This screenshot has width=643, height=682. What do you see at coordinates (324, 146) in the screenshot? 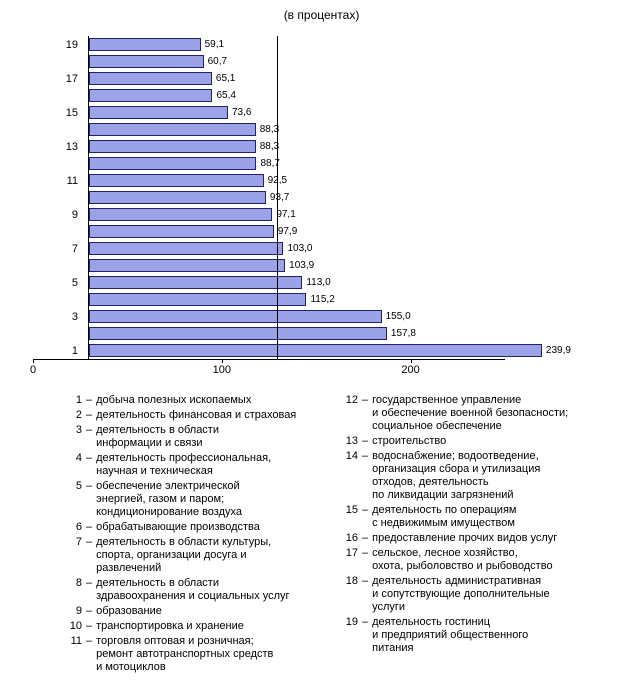
I see `bar-track: 88,3` at bounding box center [324, 146].